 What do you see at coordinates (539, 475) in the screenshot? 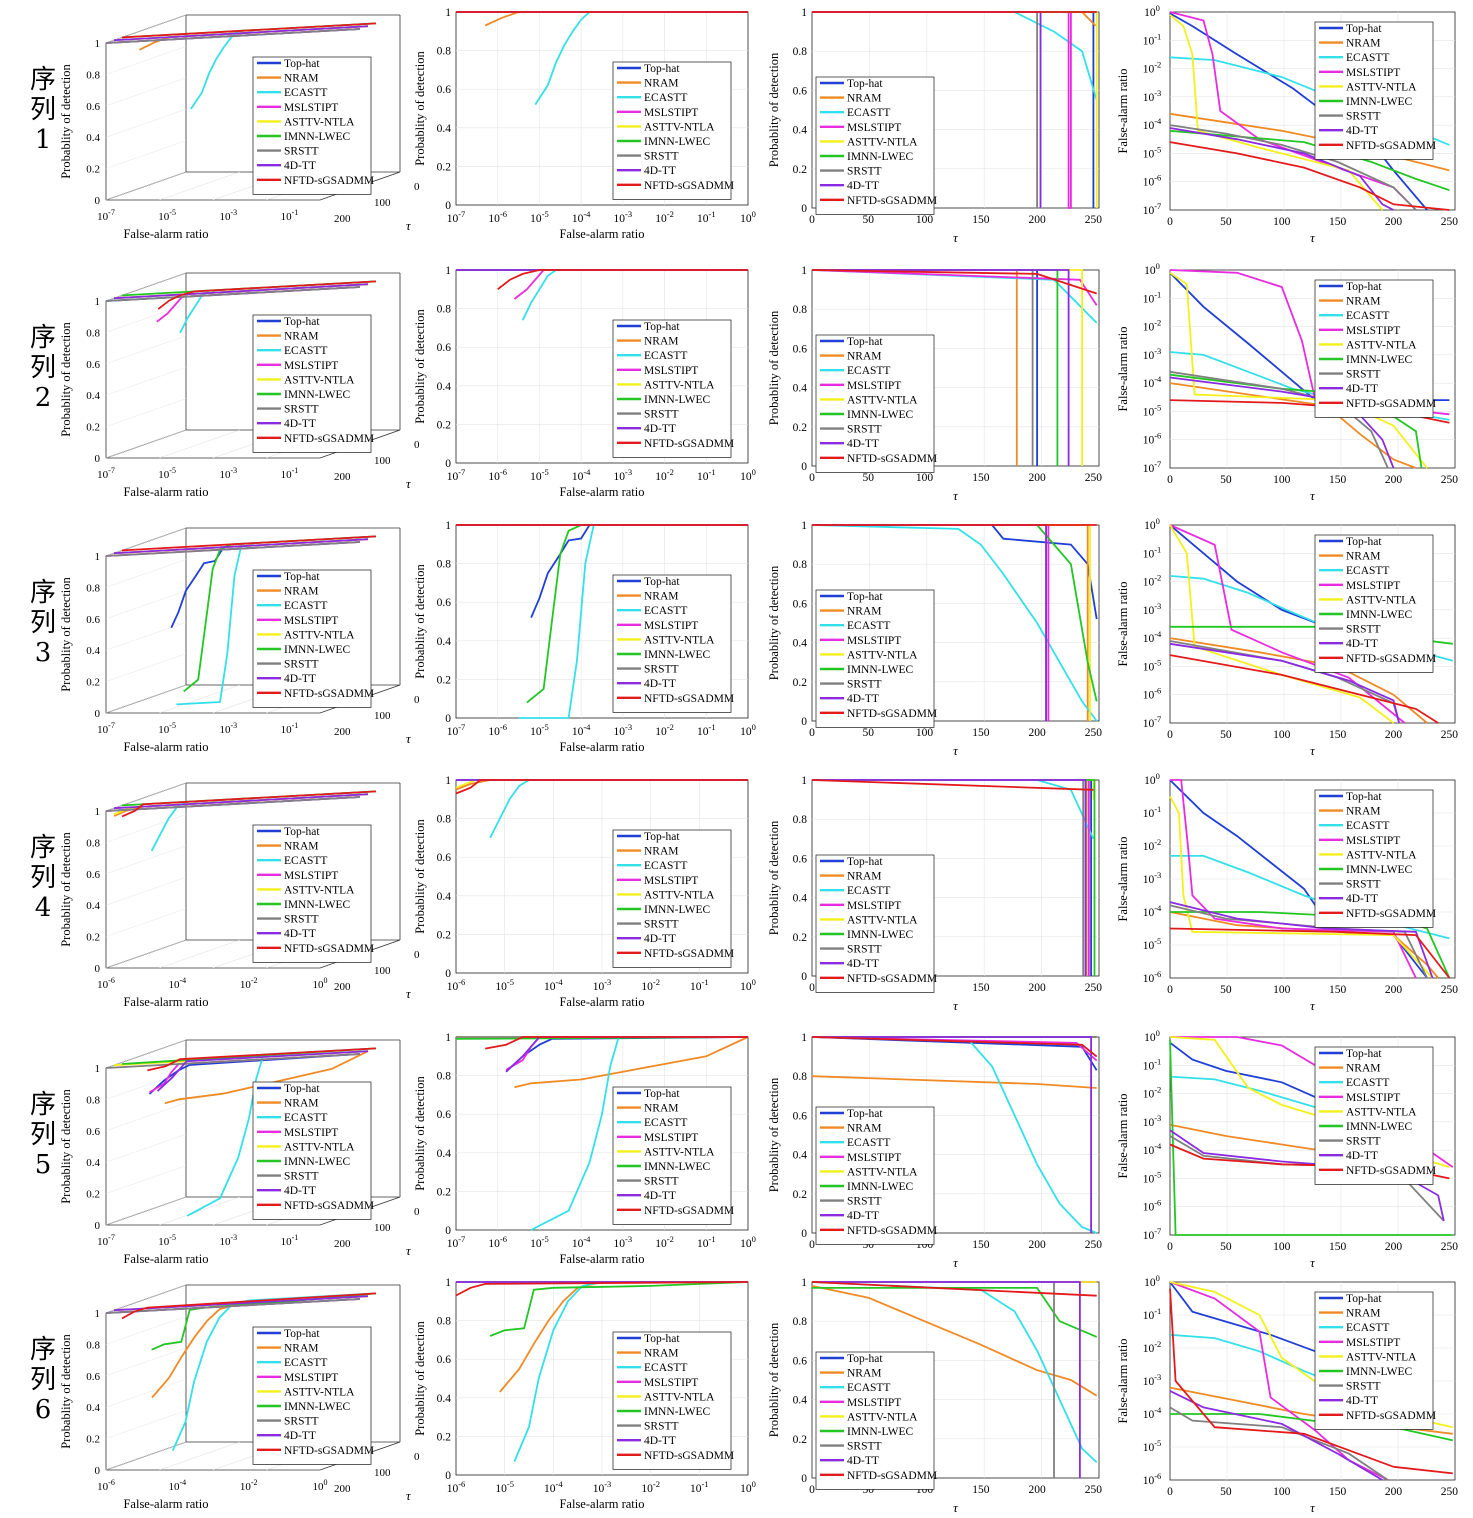
I see `x-tick-label: 10-5` at bounding box center [539, 475].